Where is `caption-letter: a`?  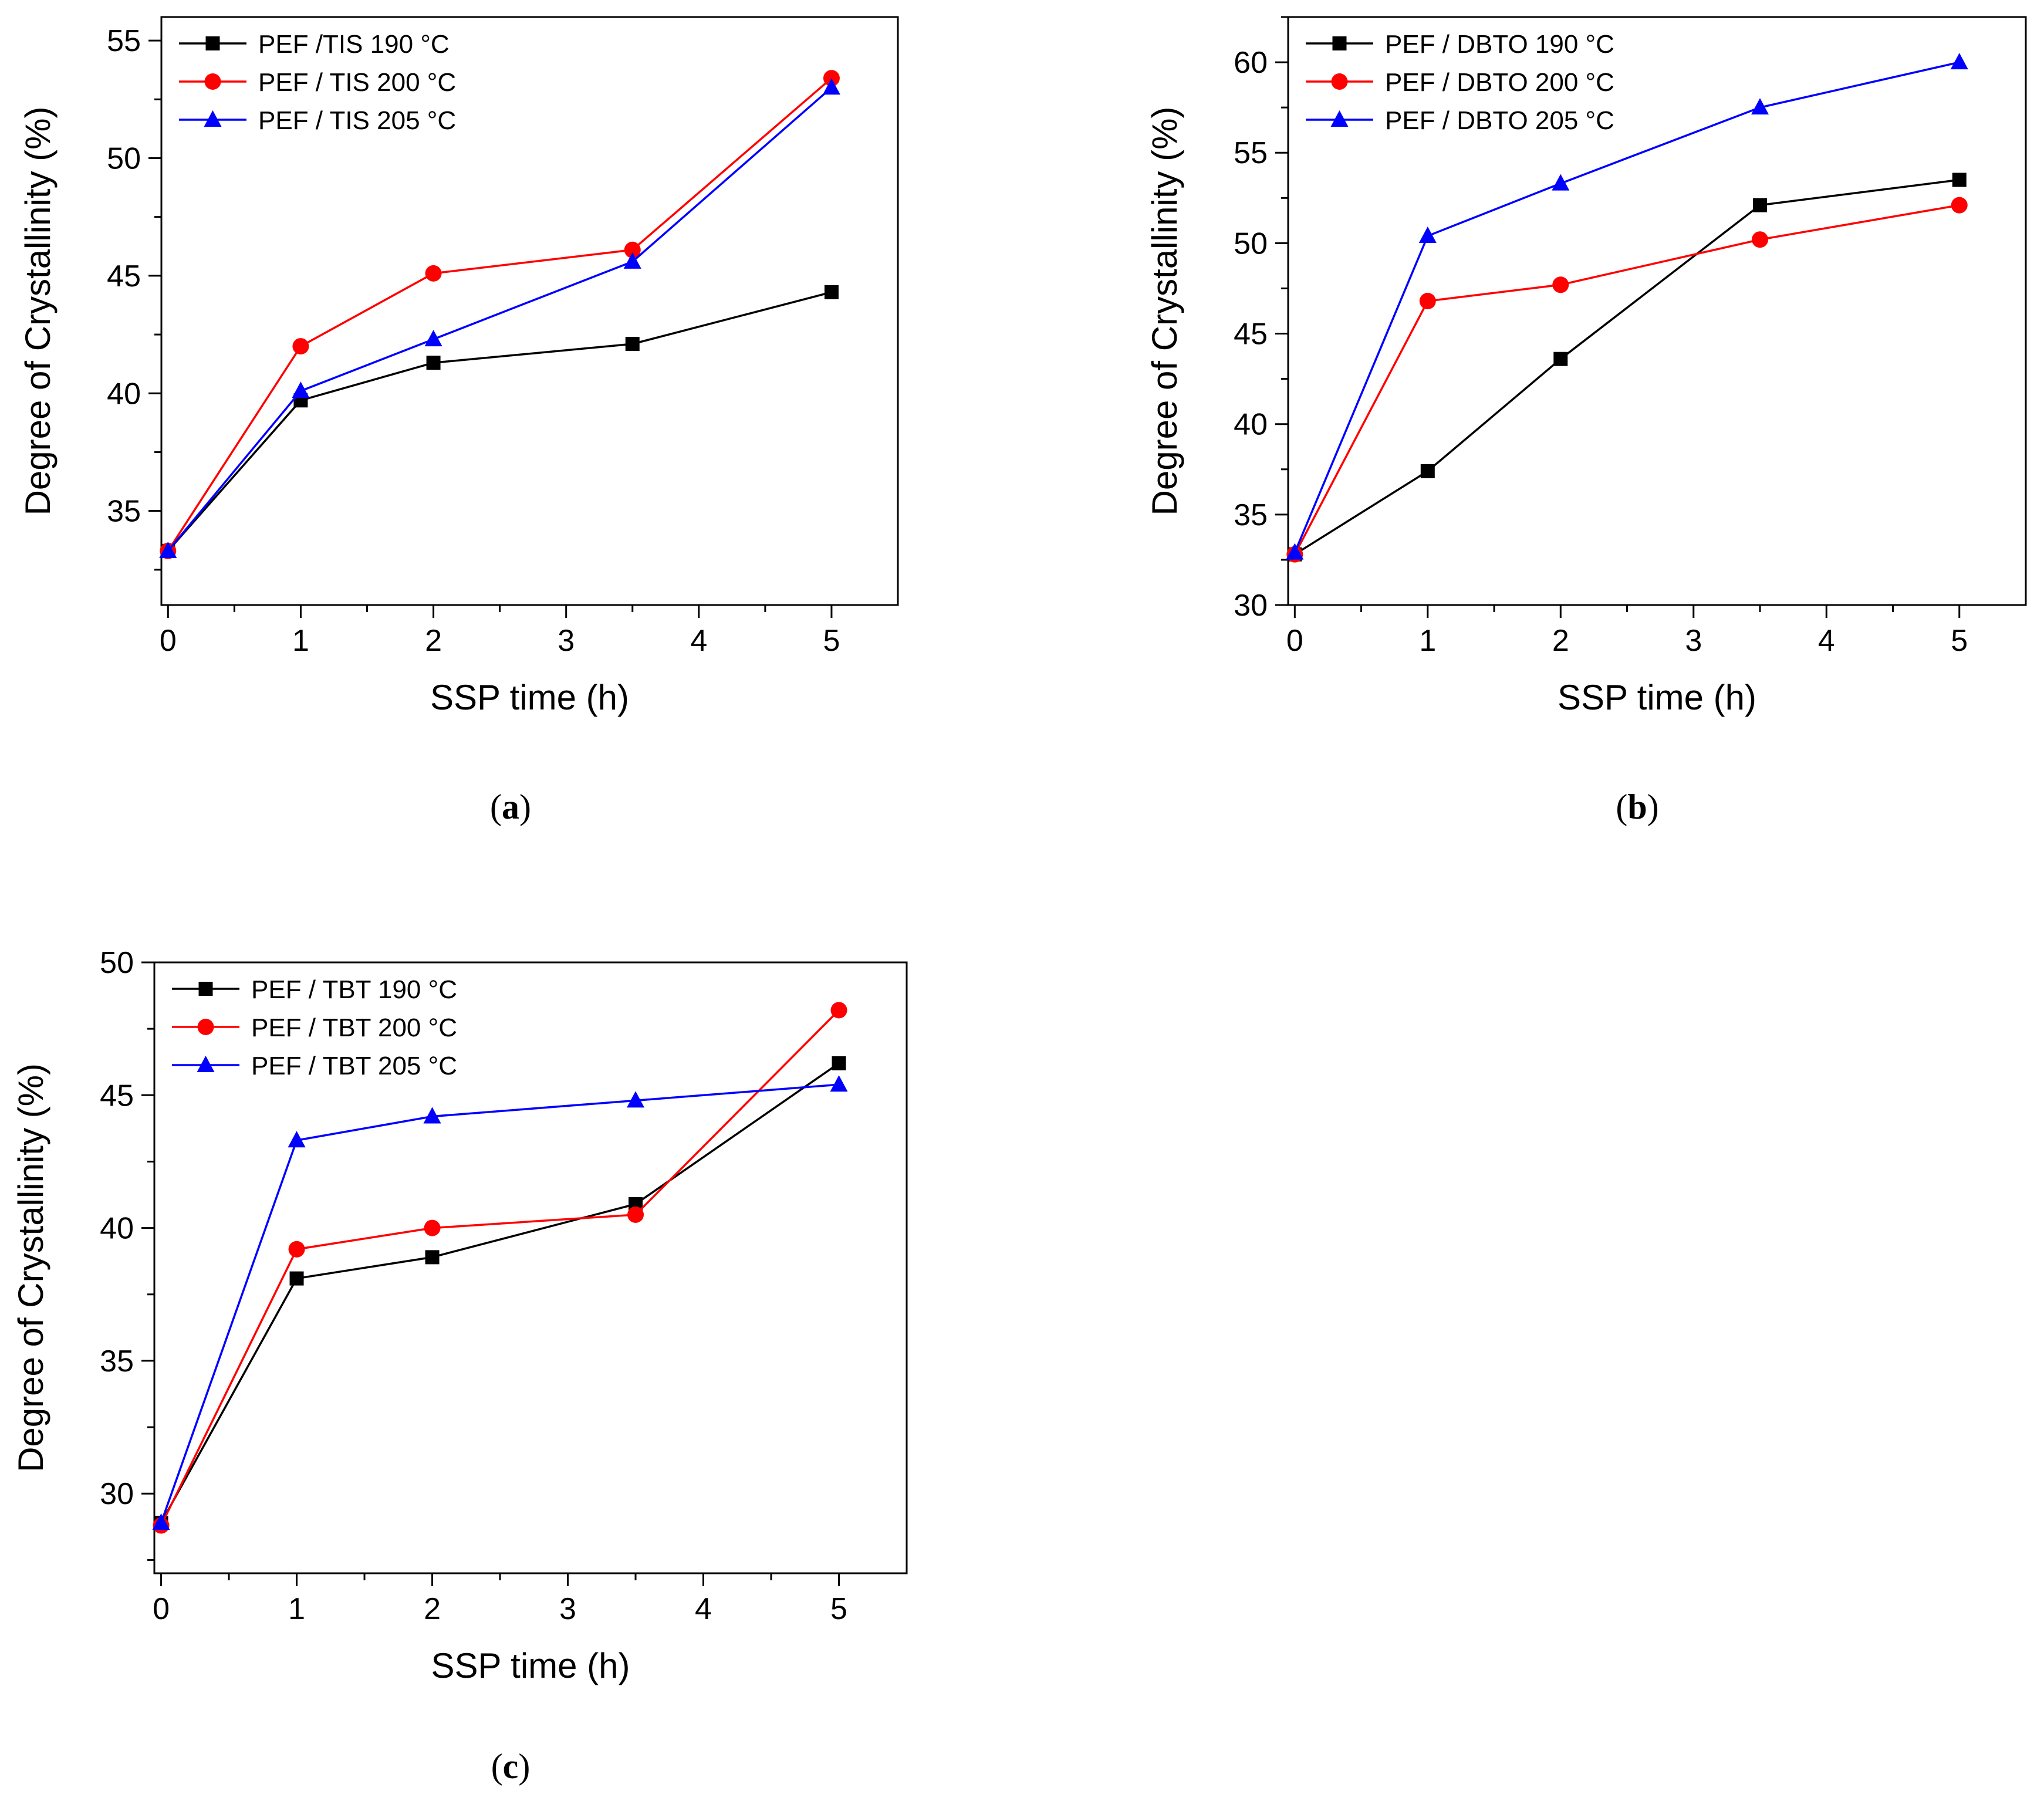 caption-letter: a is located at coordinates (510, 807).